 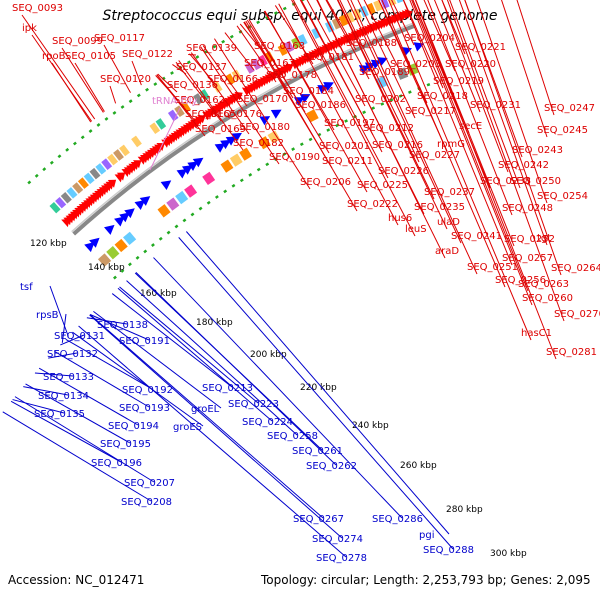 I want to click on gene-label: SEQ_0212, so click(x=388, y=128).